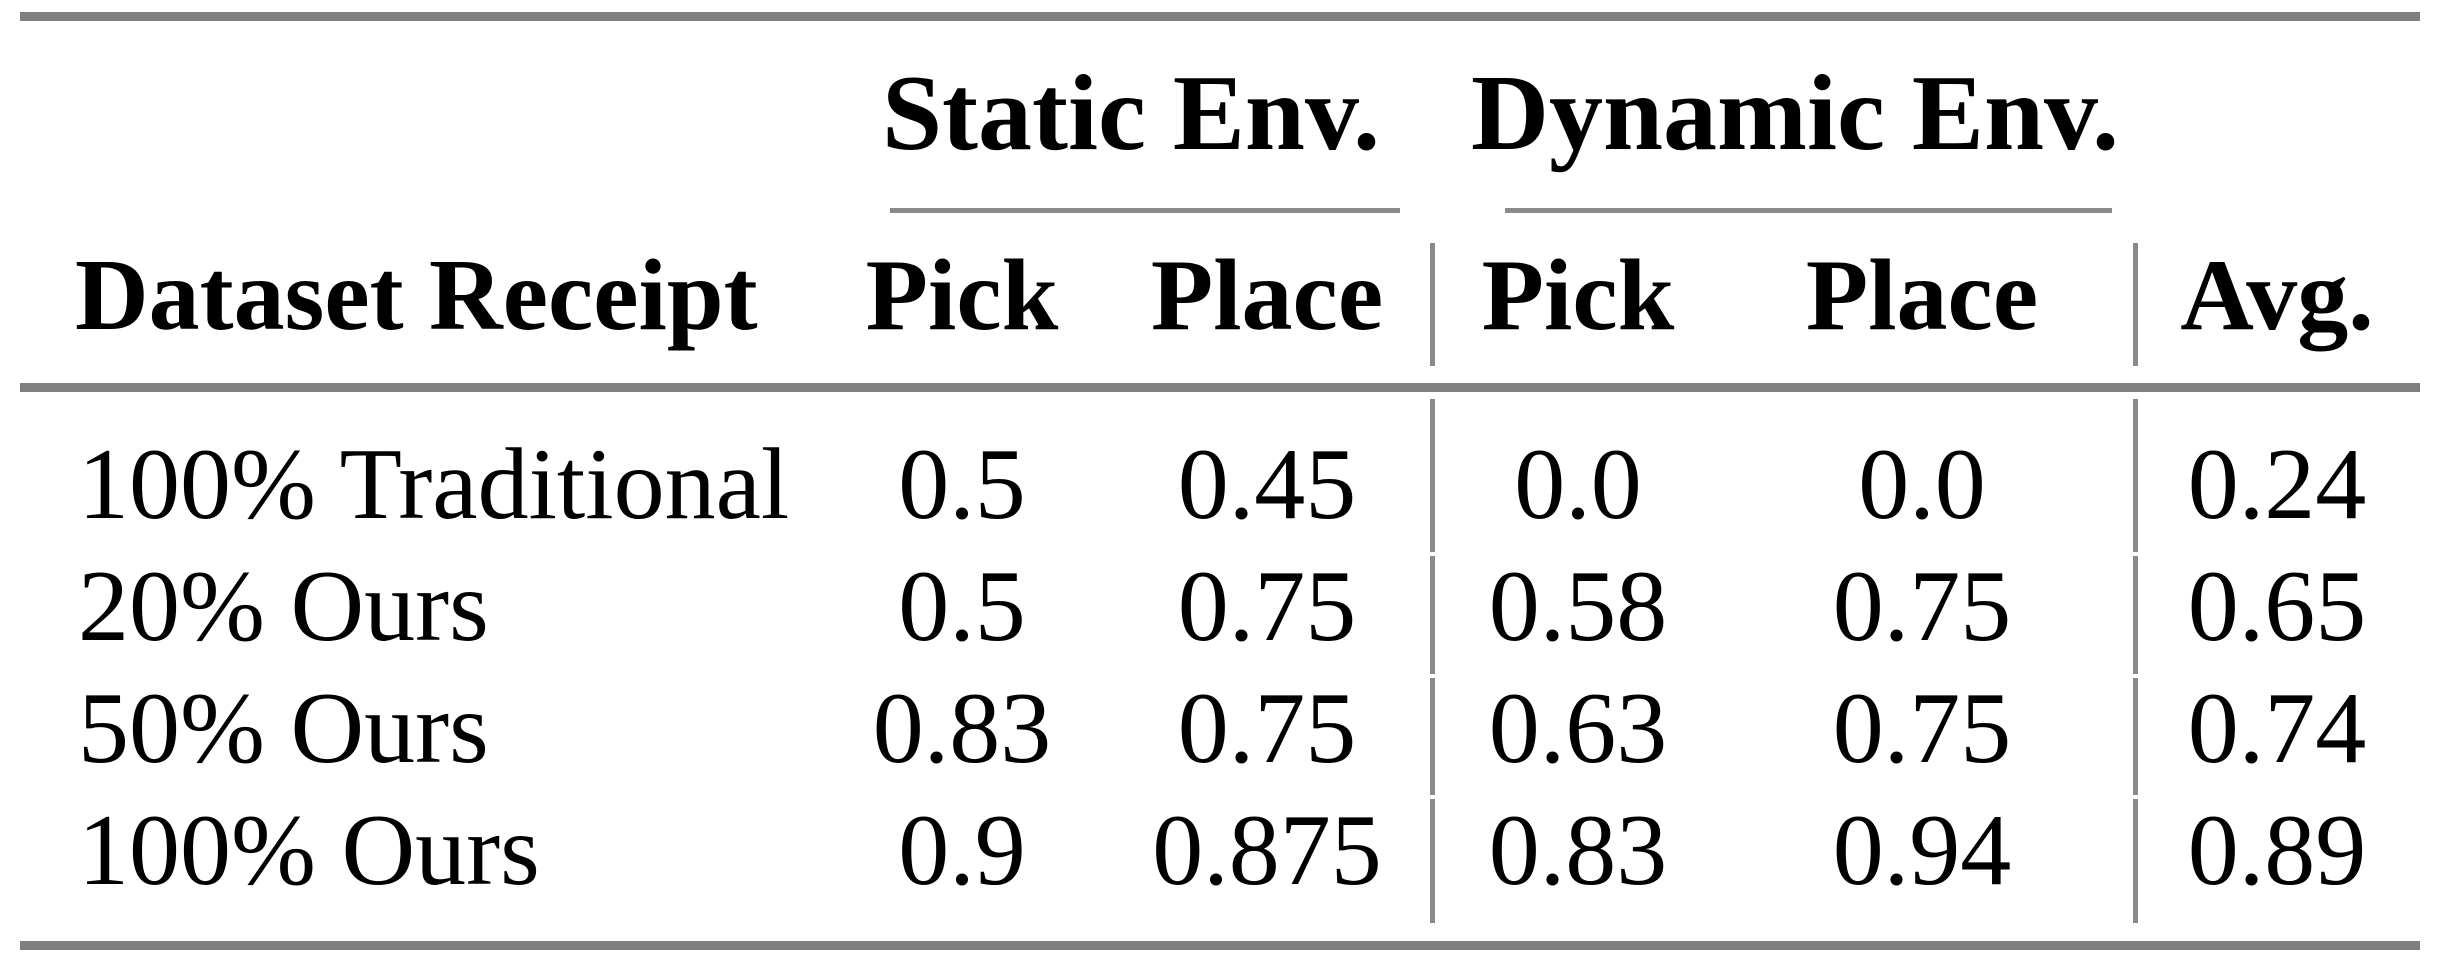 Image resolution: width=2440 pixels, height=966 pixels. What do you see at coordinates (1267, 484) in the screenshot?
I see `row1-static-place: 0.45` at bounding box center [1267, 484].